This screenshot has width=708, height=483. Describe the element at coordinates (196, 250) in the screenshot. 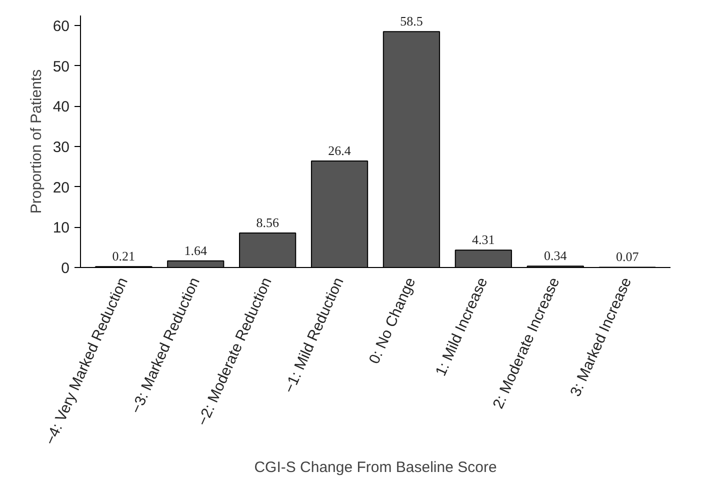

I see `data-label: 1.64` at that location.